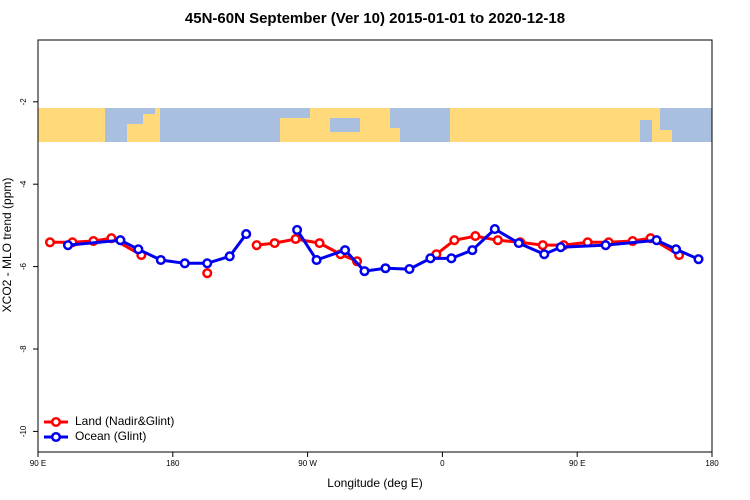 The image size is (750, 500). Describe the element at coordinates (442, 463) in the screenshot. I see `x-tick-label: 0` at that location.